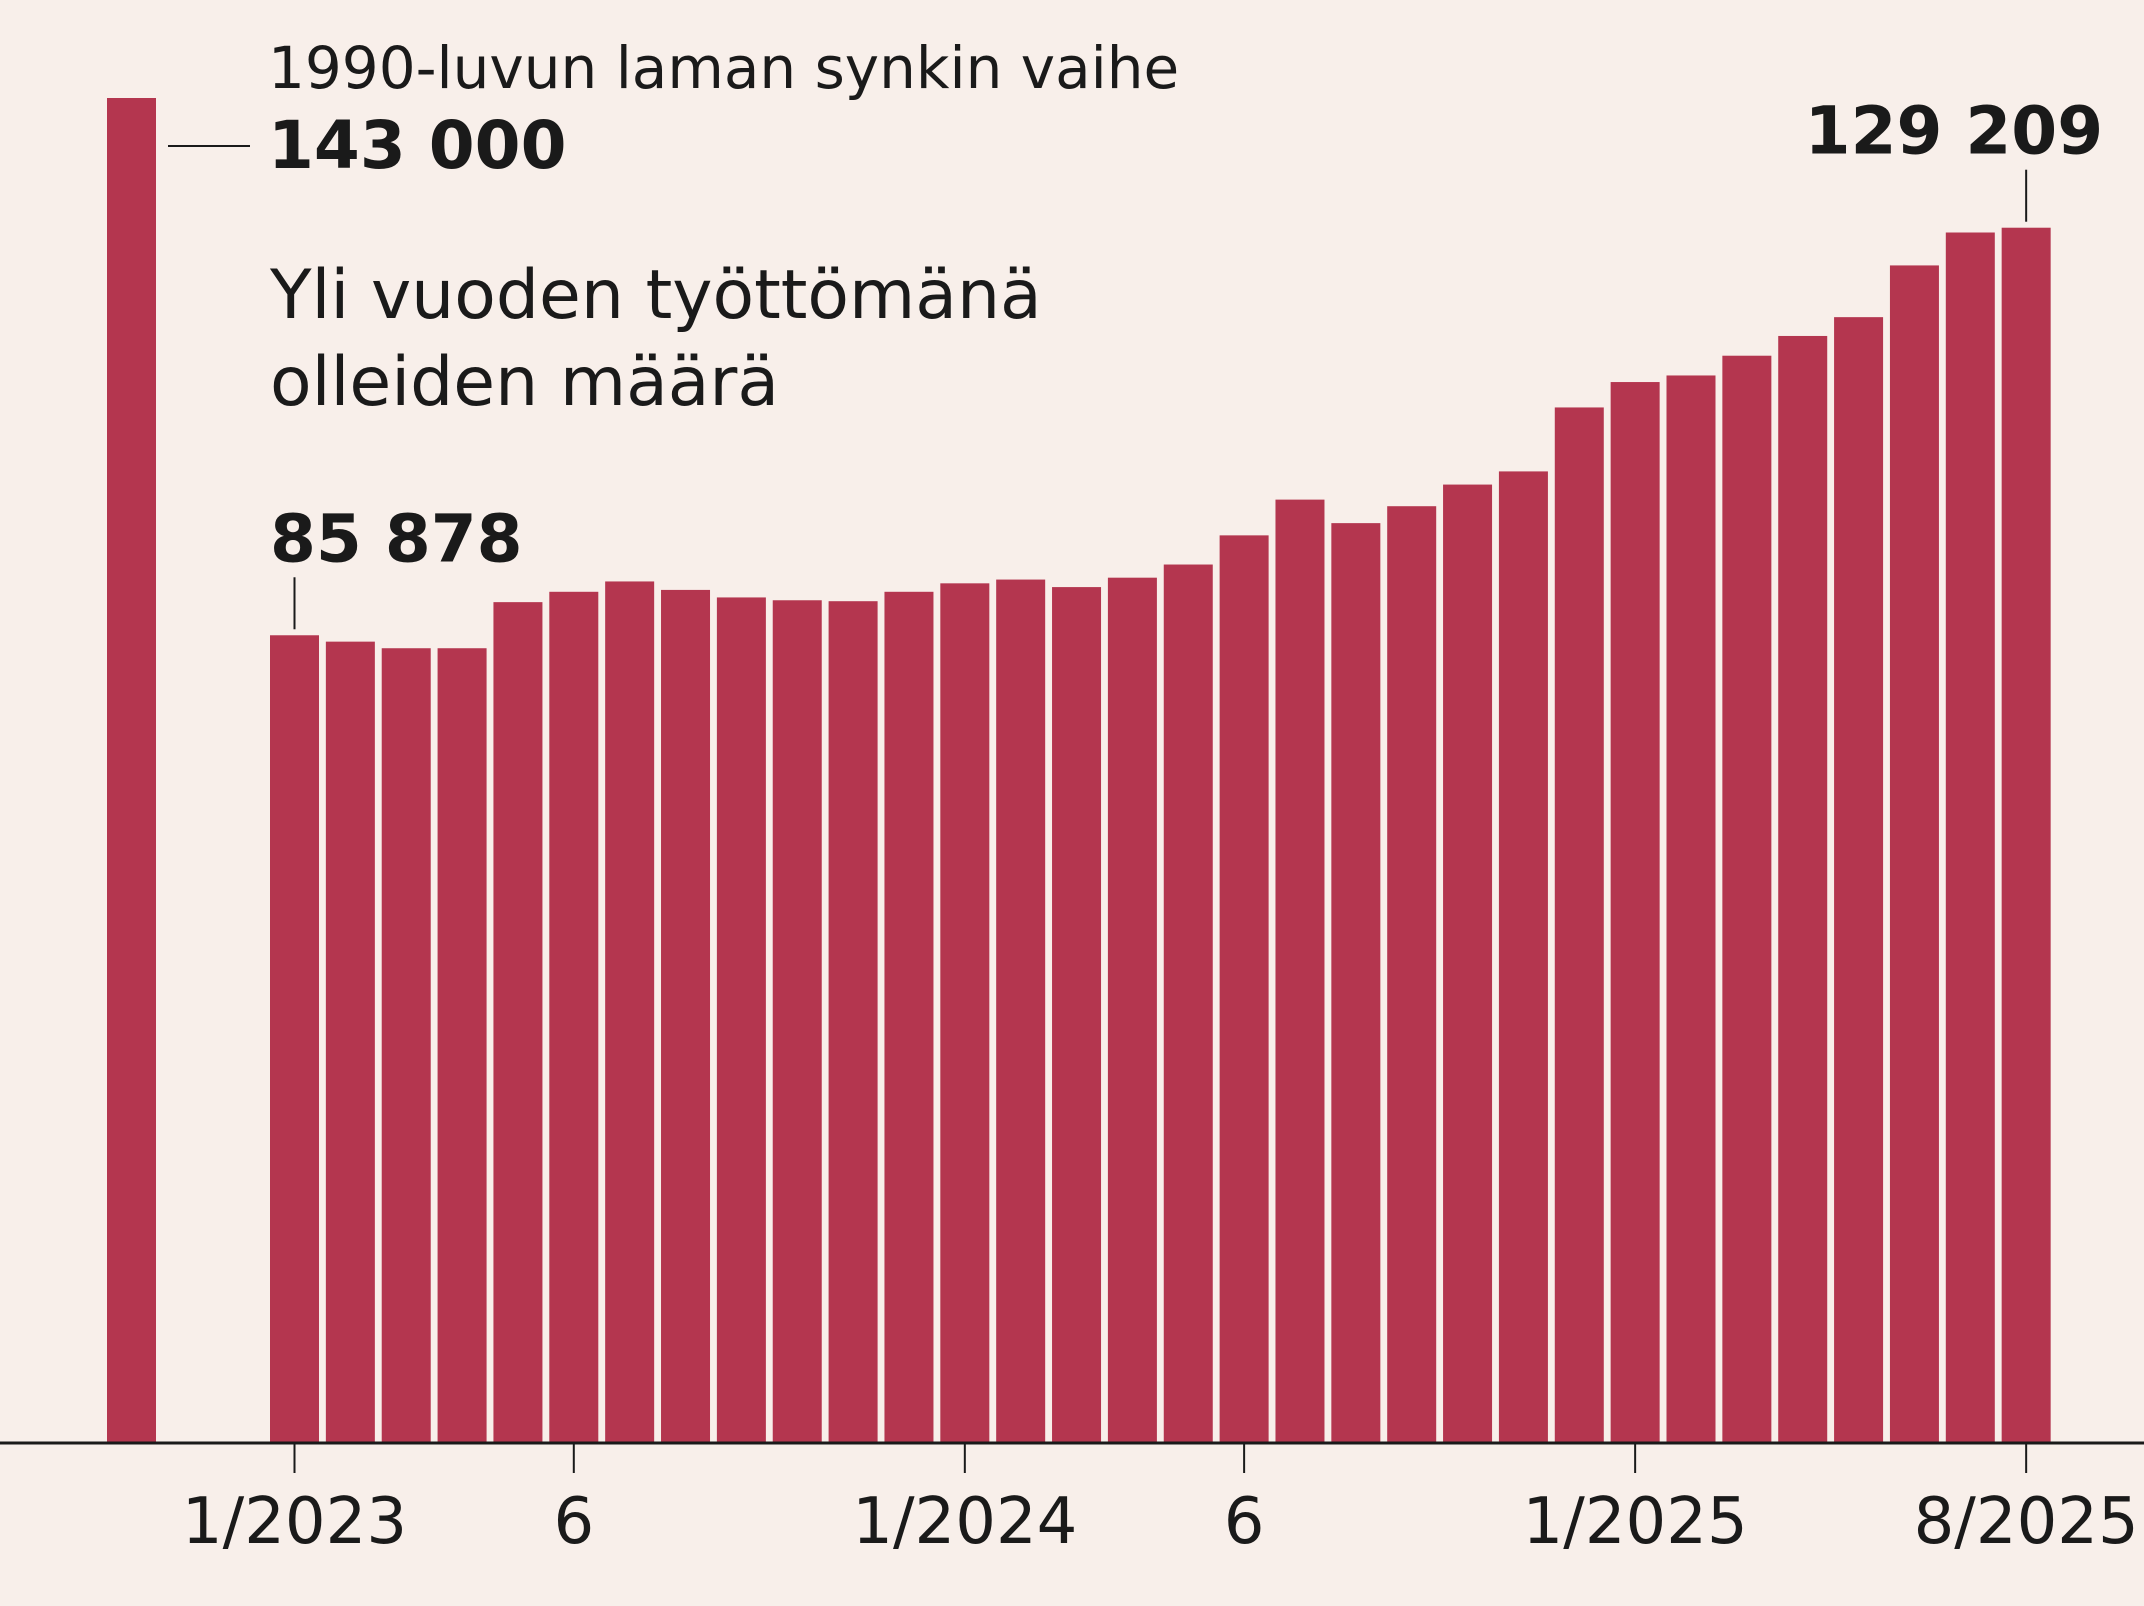 This screenshot has height=1606, width=2144. I want to click on bar-10-2023, so click(797, 1021).